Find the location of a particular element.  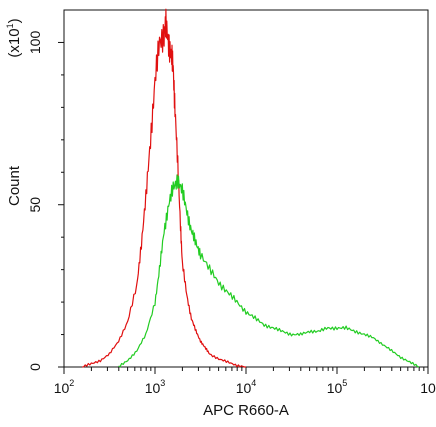

x-tick-label: 10³ is located at coordinates (155, 387).